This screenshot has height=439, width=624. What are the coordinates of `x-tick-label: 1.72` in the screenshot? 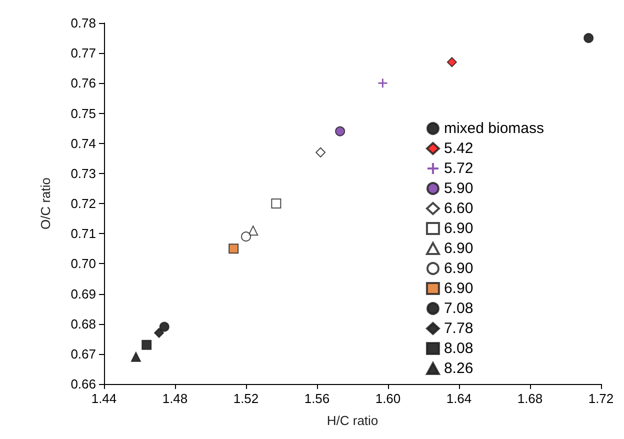 It's located at (601, 398).